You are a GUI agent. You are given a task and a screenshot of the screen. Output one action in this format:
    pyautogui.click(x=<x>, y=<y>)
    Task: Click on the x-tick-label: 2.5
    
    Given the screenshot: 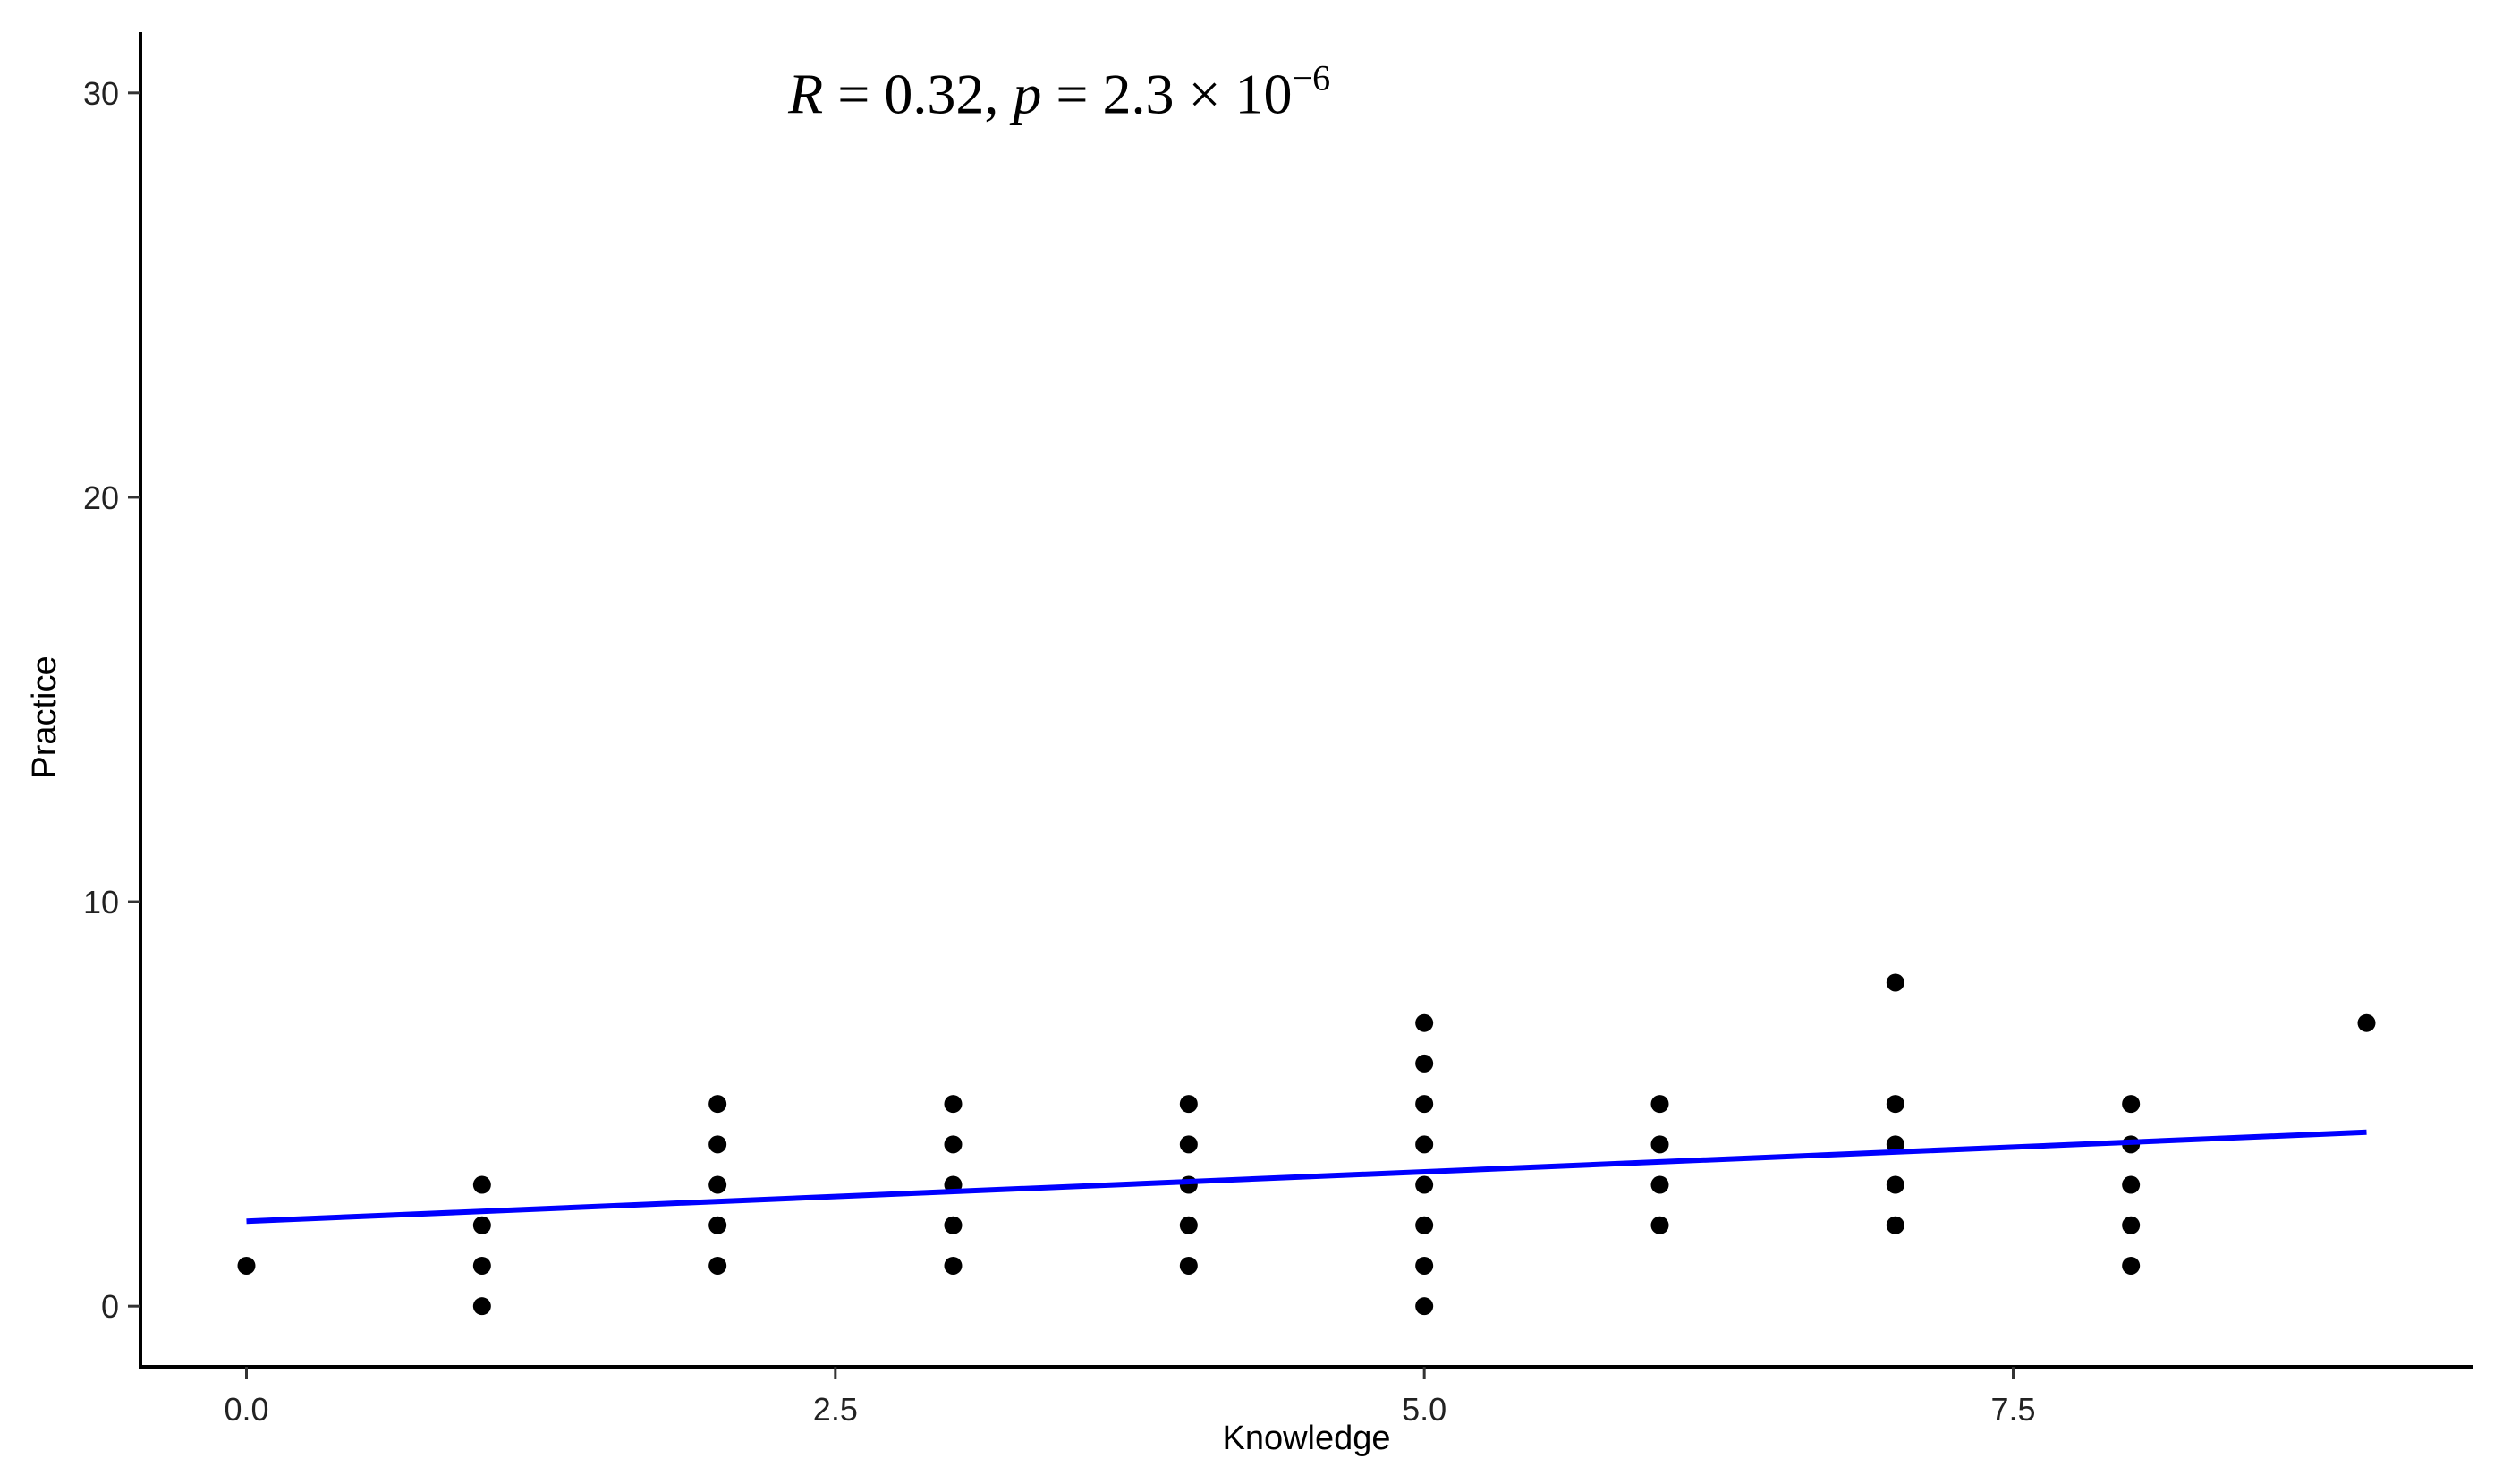 What is the action you would take?
    pyautogui.click(x=835, y=1409)
    